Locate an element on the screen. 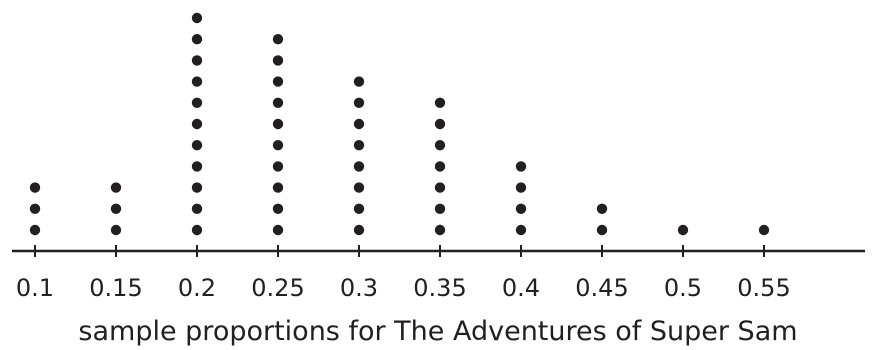 The height and width of the screenshot is (350, 877). x-tick-label: 0.45 is located at coordinates (601, 288).